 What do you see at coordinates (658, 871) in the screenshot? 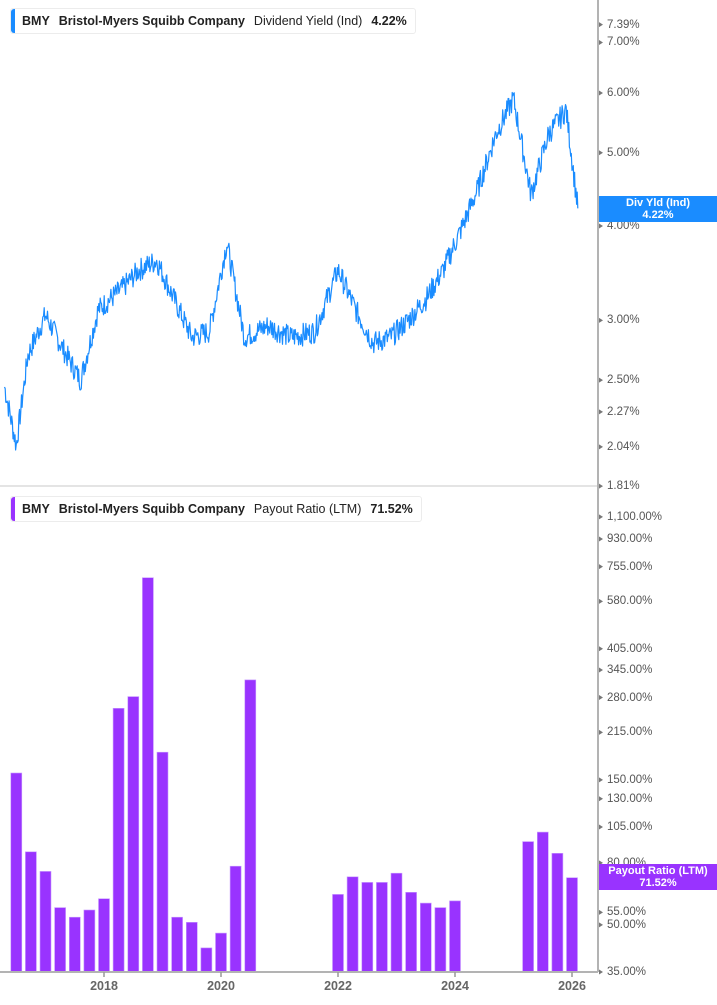
I see `flag-label: Payout Ratio (LTM)` at bounding box center [658, 871].